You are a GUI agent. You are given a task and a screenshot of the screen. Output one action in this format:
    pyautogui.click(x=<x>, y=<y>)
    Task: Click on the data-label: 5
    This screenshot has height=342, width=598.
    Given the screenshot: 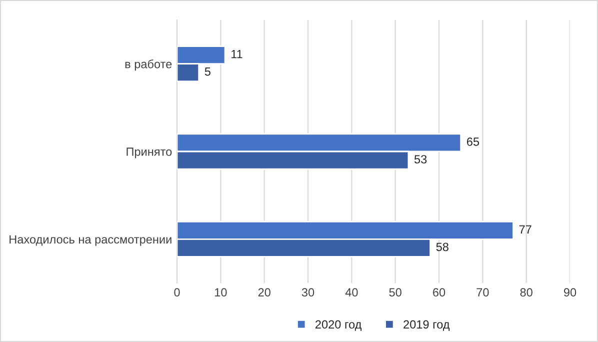 What is the action you would take?
    pyautogui.click(x=207, y=72)
    